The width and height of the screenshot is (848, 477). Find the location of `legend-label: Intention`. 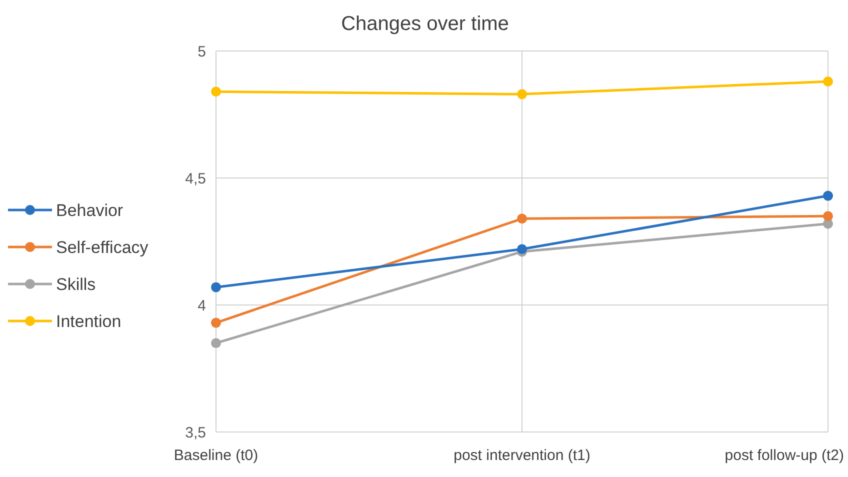

legend-label: Intention is located at coordinates (89, 321).